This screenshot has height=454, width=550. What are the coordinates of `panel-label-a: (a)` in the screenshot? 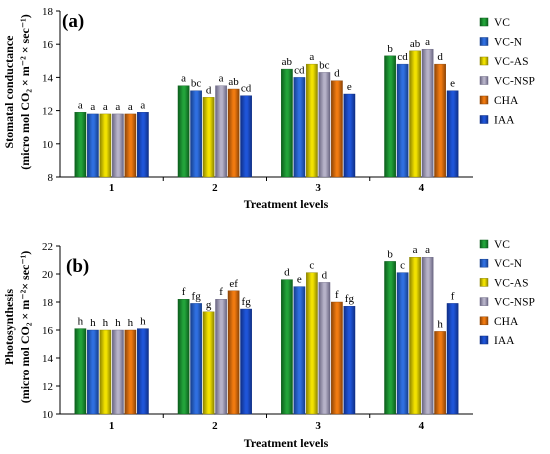 It's located at (73, 21).